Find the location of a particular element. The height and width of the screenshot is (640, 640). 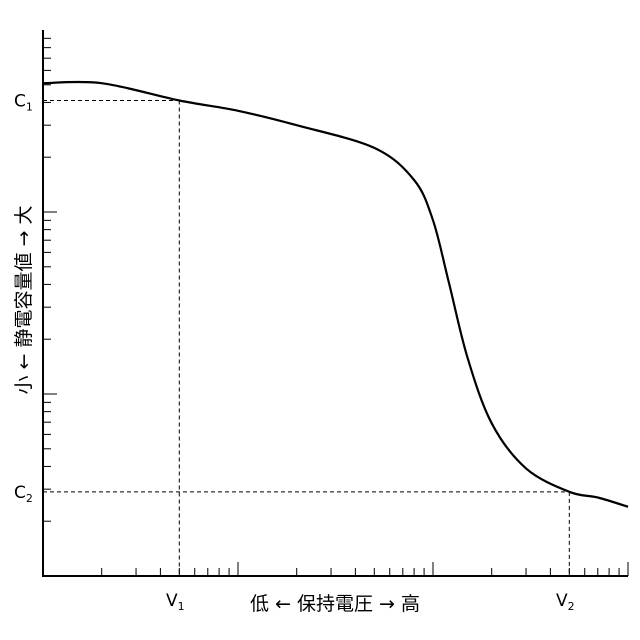

x-reference-label: V1 is located at coordinates (175, 602).